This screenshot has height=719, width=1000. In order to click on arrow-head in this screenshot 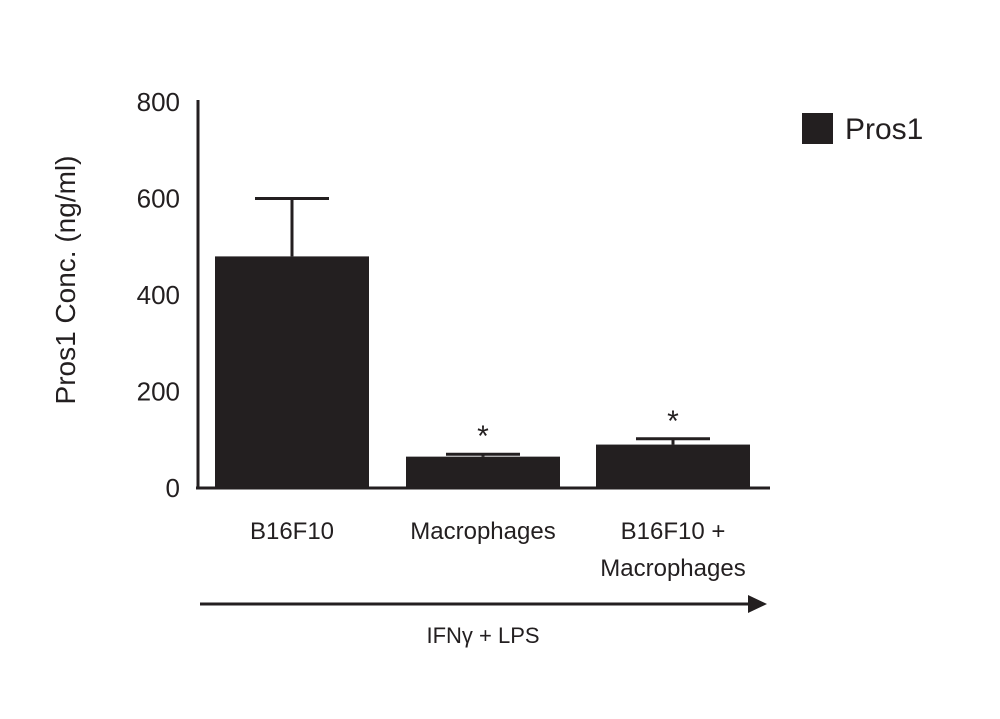, I will do `click(757, 604)`.